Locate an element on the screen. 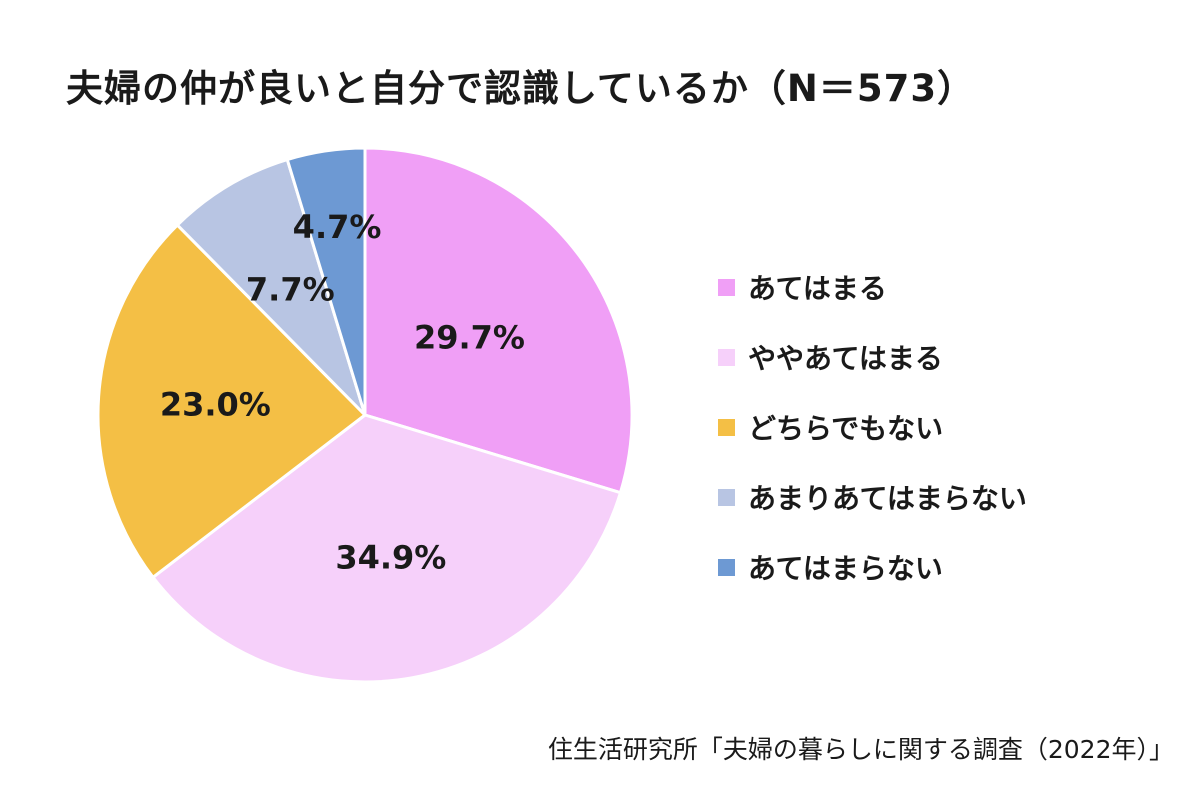 This screenshot has height=800, width=1200. slice-value-label: 7.7% is located at coordinates (290, 290).